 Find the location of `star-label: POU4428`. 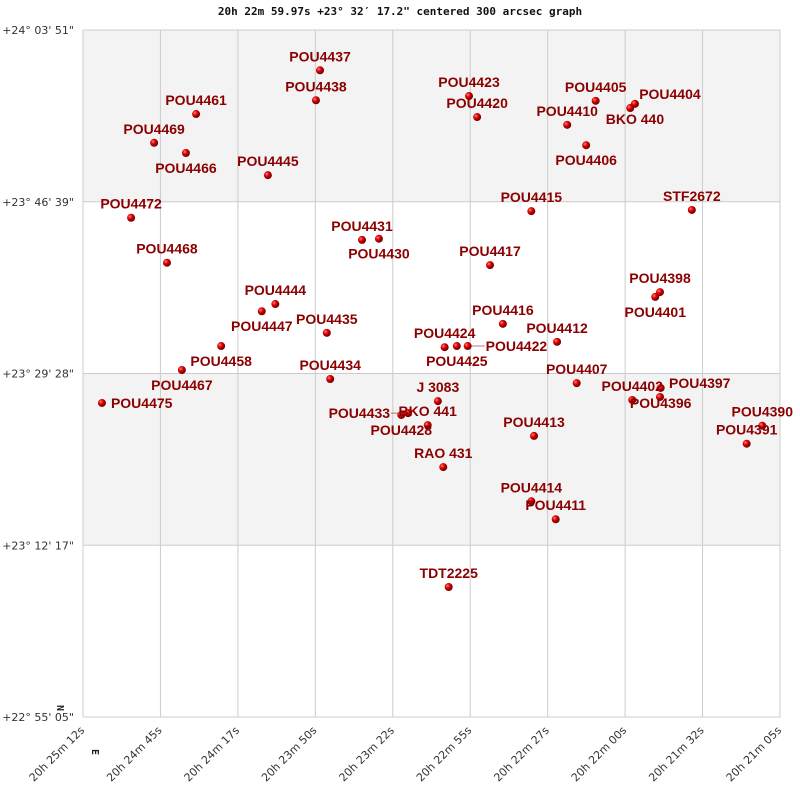

star-label: POU4428 is located at coordinates (402, 430).